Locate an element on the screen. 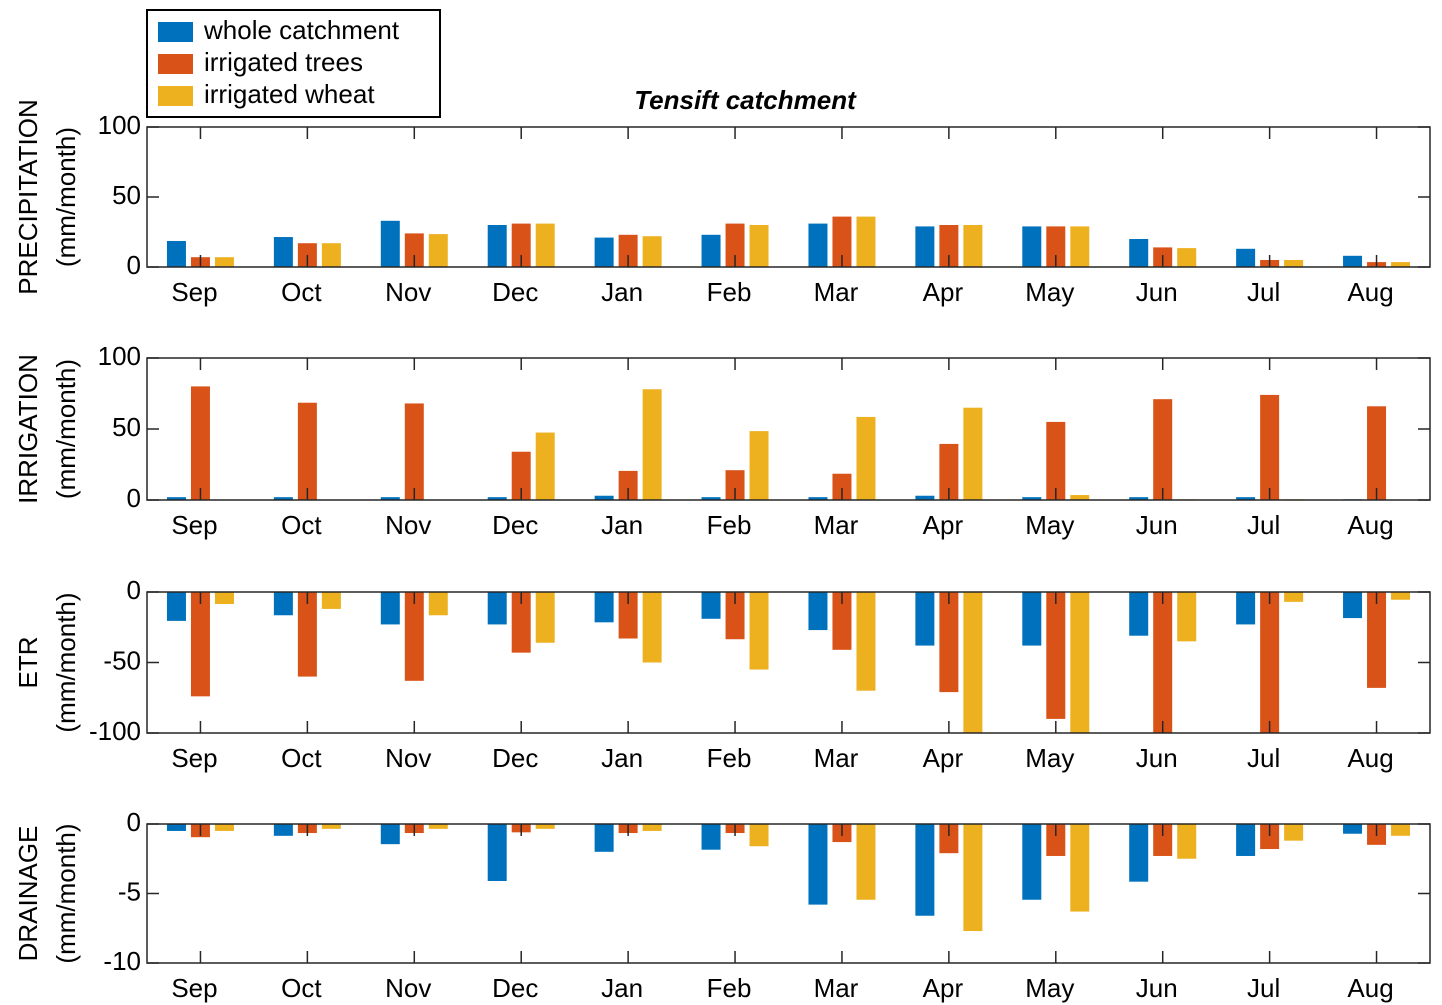 This screenshot has height=1005, width=1442. x-tick-label: Sep is located at coordinates (194, 758).